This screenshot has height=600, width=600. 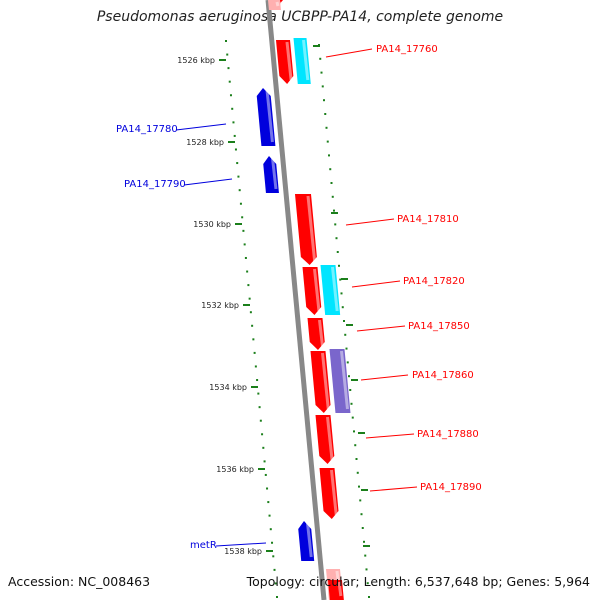 What do you see at coordinates (243, 551) in the screenshot?
I see `scale-label: 1538 kbp` at bounding box center [243, 551].